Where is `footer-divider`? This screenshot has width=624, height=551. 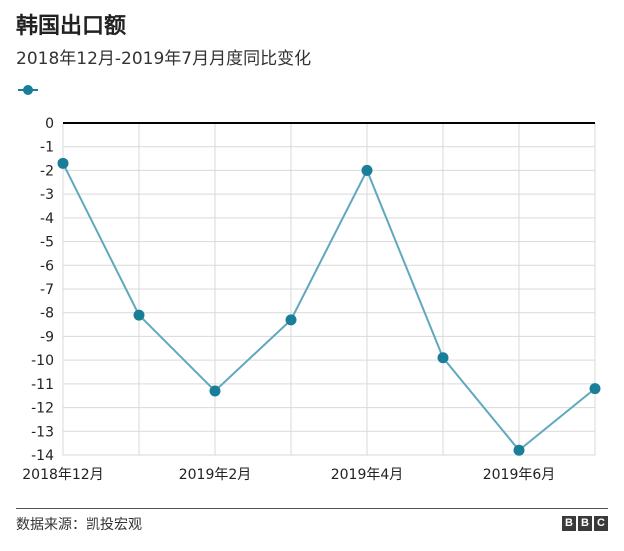 footer-divider is located at coordinates (312, 508).